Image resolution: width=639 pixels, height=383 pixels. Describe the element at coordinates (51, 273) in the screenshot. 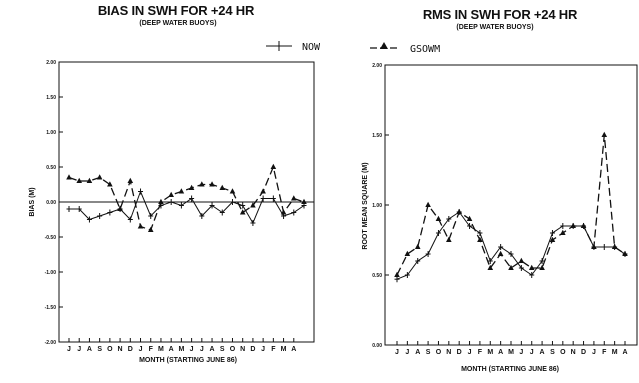

I see `left-y-tick-label: -1.00` at that location.